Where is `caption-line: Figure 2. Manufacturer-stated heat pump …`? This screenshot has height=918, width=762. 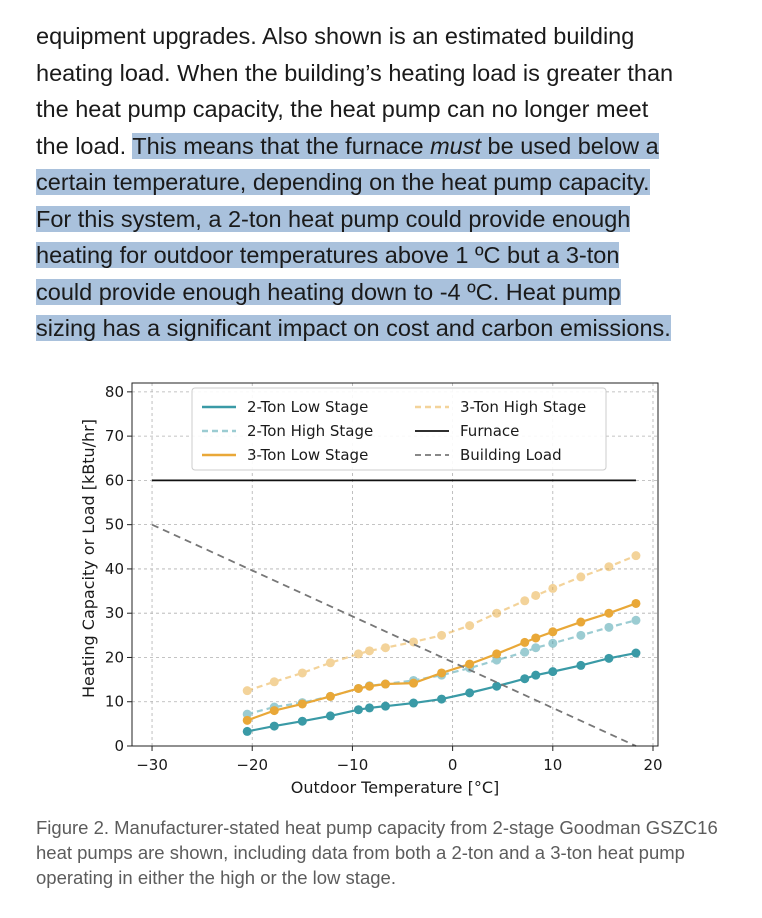 caption-line: Figure 2. Manufacturer-stated heat pump … is located at coordinates (377, 827).